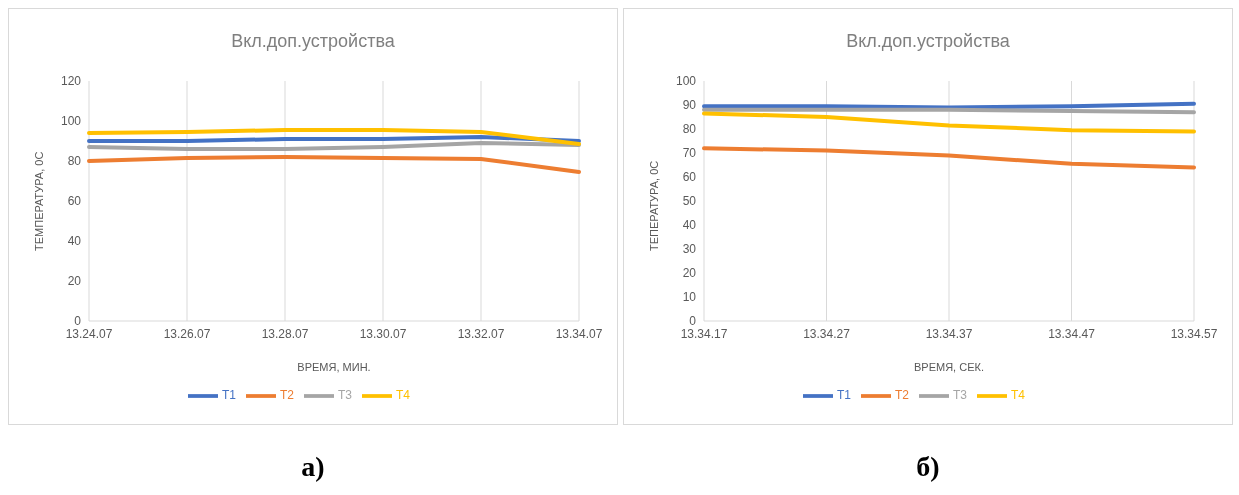 Image resolution: width=1239 pixels, height=495 pixels. I want to click on x-tick-label: 13.32.07, so click(481, 333).